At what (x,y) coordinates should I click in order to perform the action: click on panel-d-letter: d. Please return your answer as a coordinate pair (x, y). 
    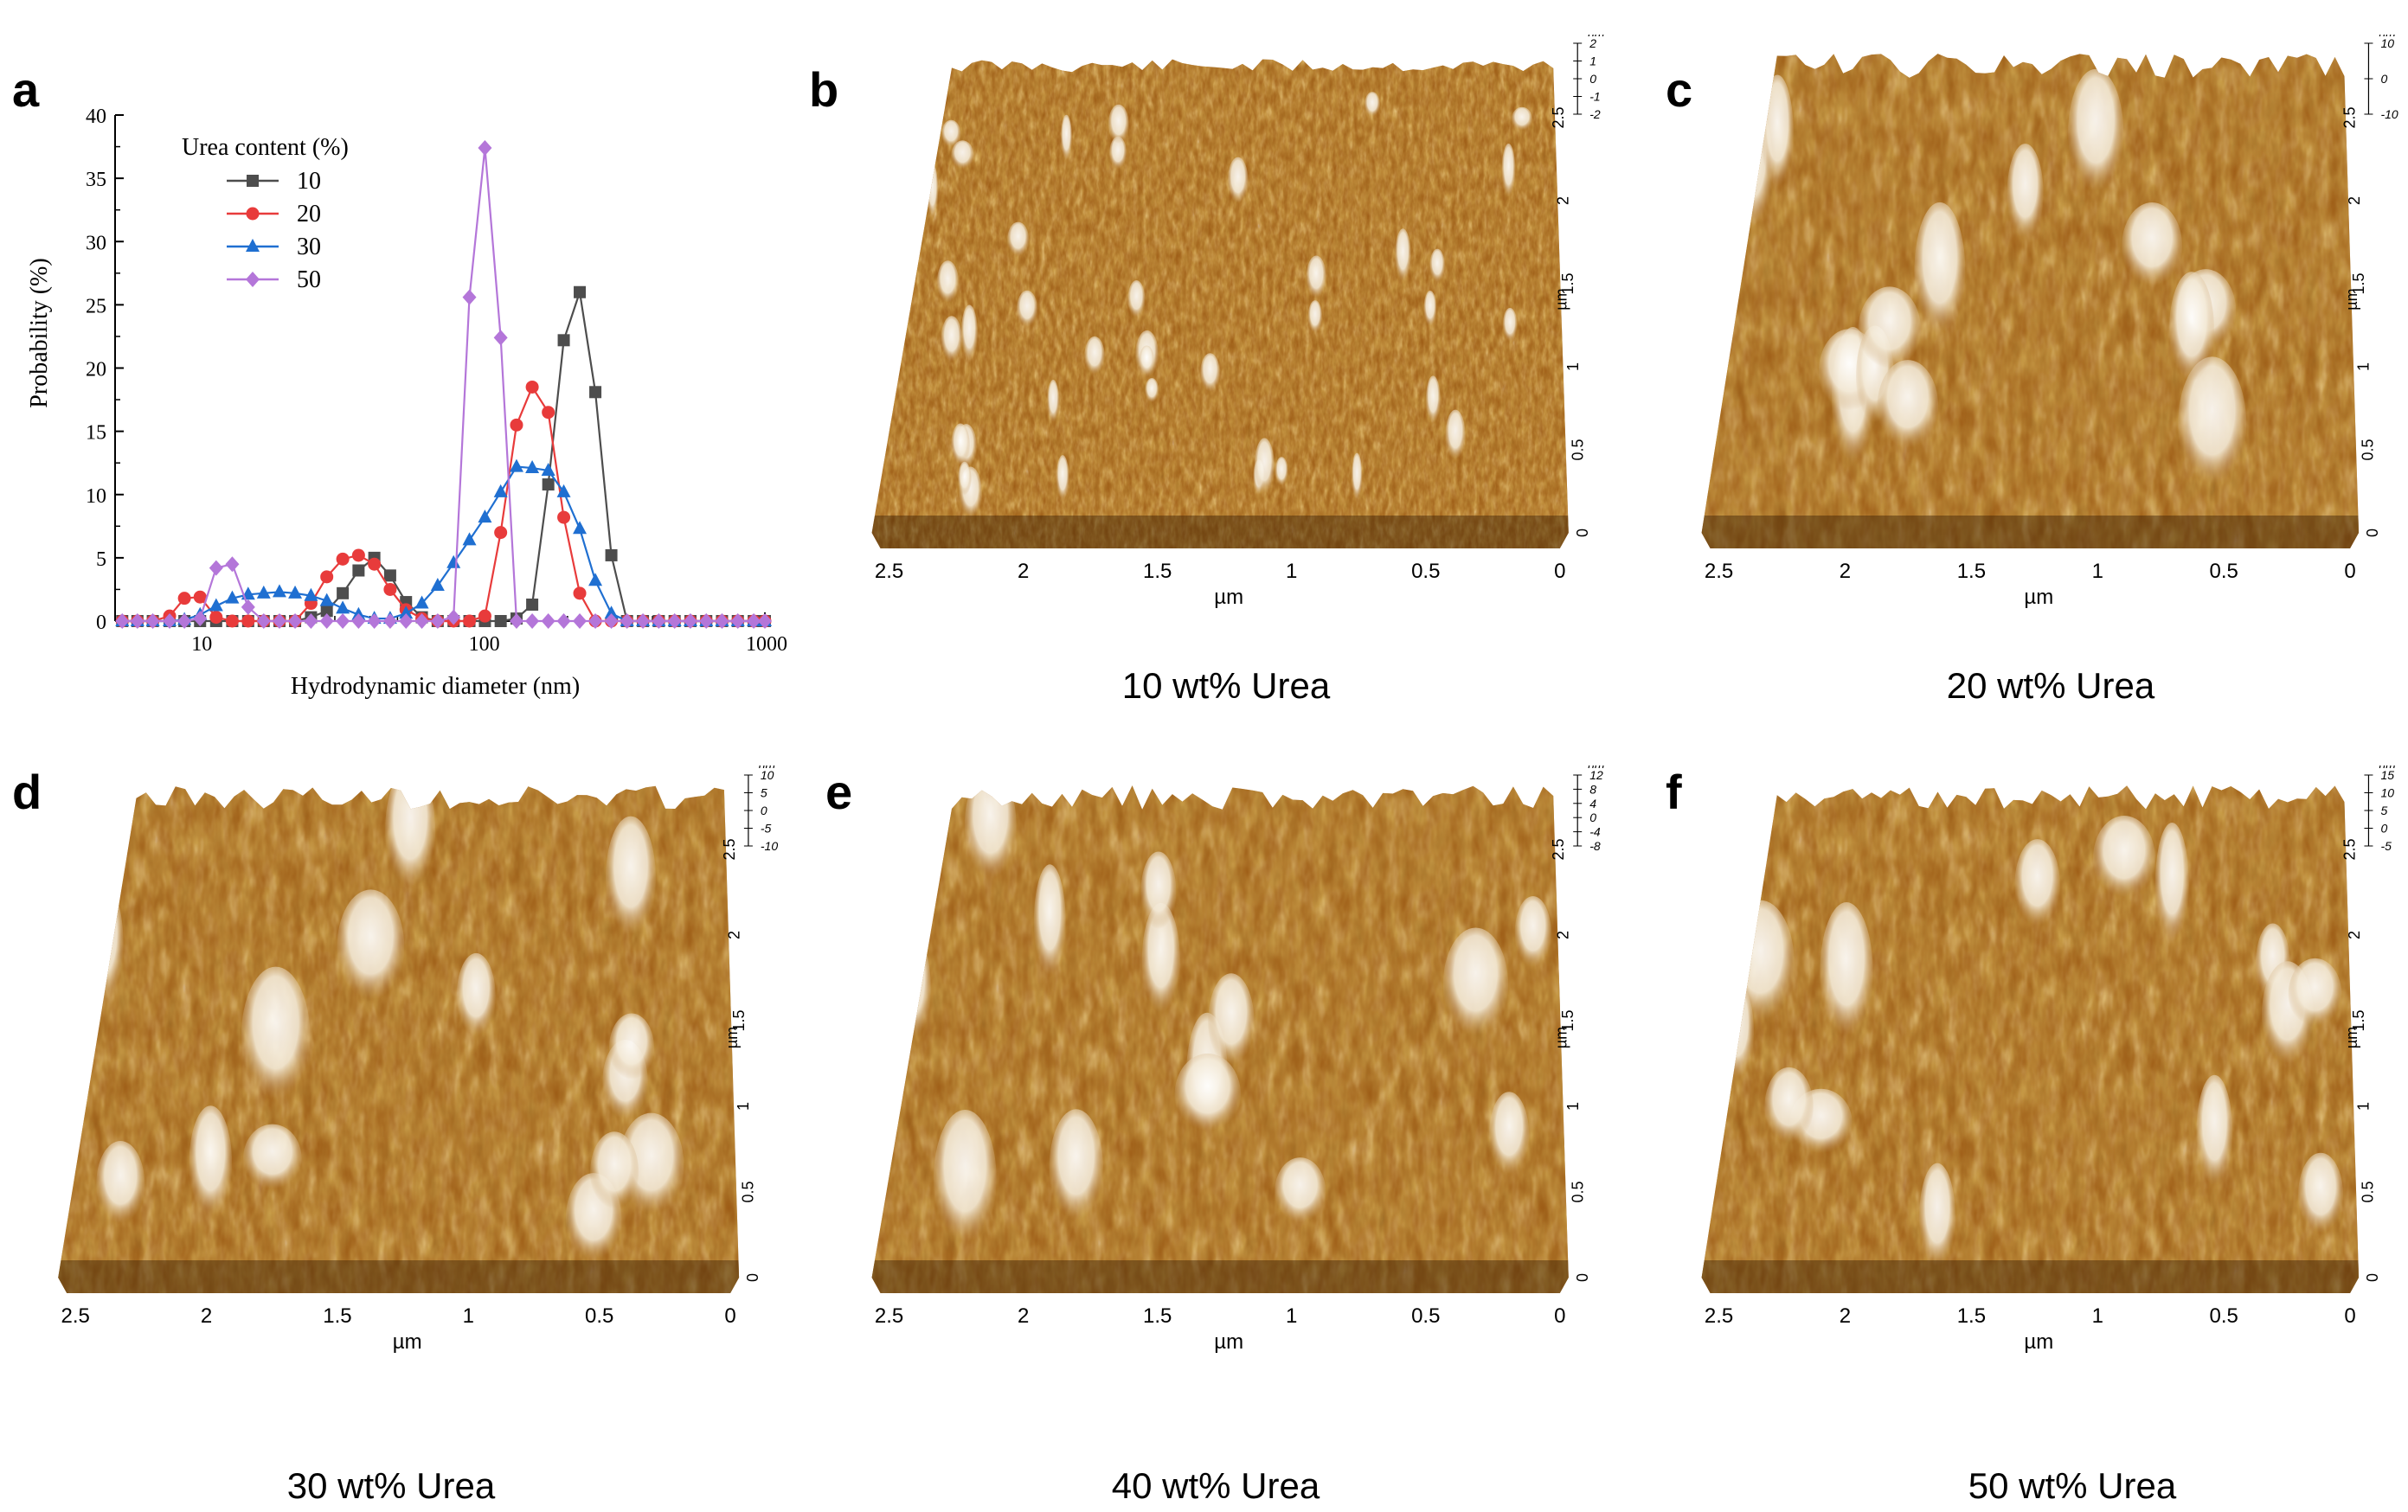
    Looking at the image, I should click on (27, 792).